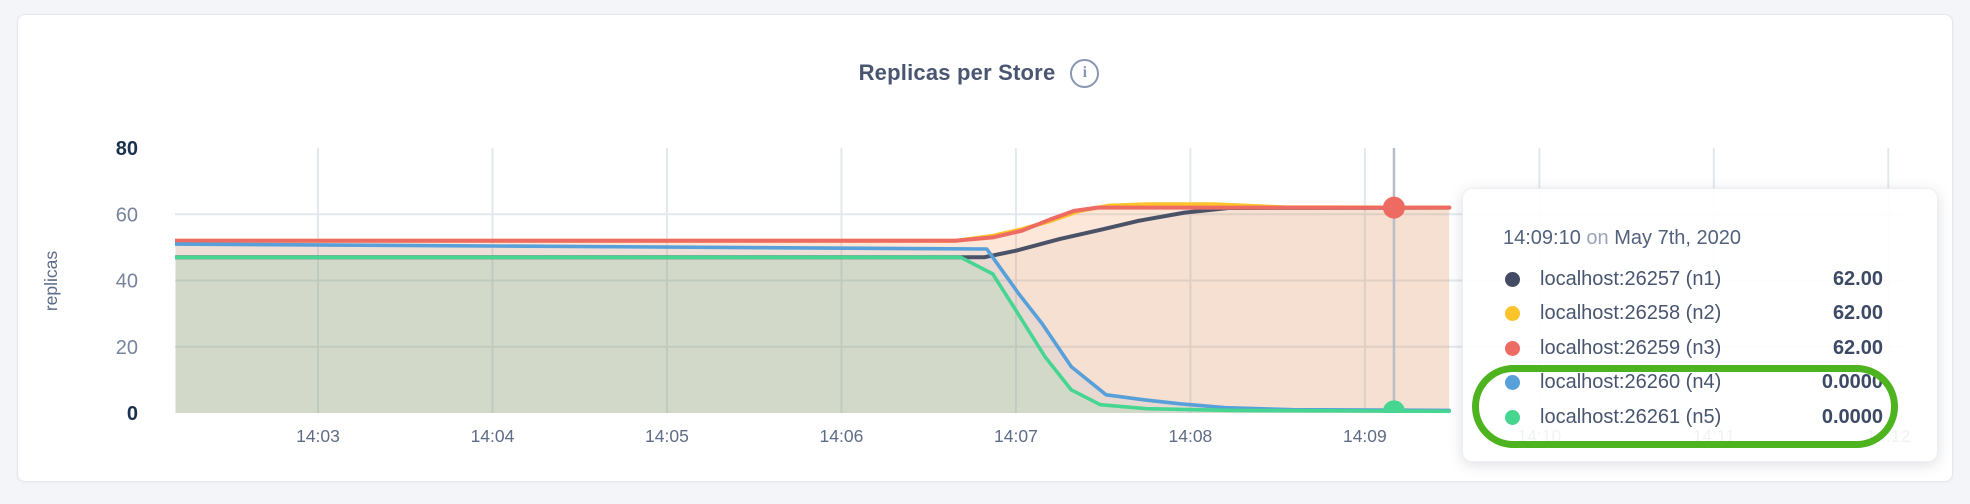  I want to click on tooltip-row-label: localhost:26259 (n3), so click(1631, 347).